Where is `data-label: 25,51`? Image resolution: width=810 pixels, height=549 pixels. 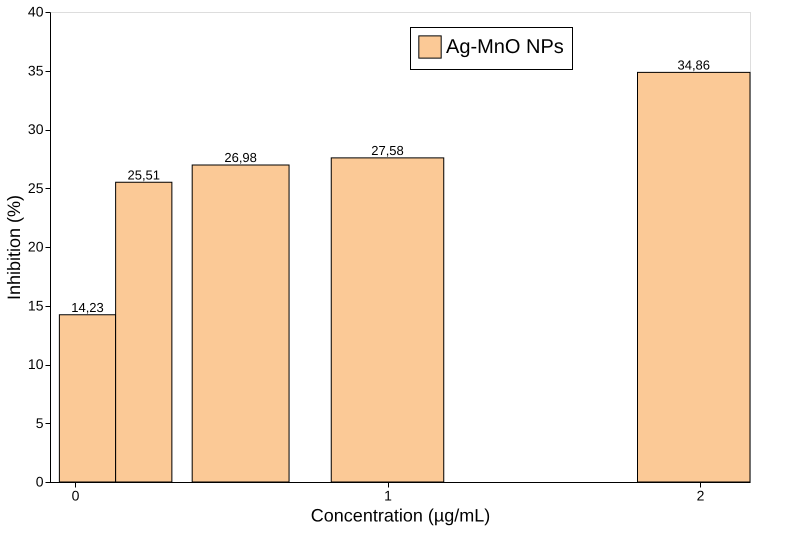
data-label: 25,51 is located at coordinates (143, 174).